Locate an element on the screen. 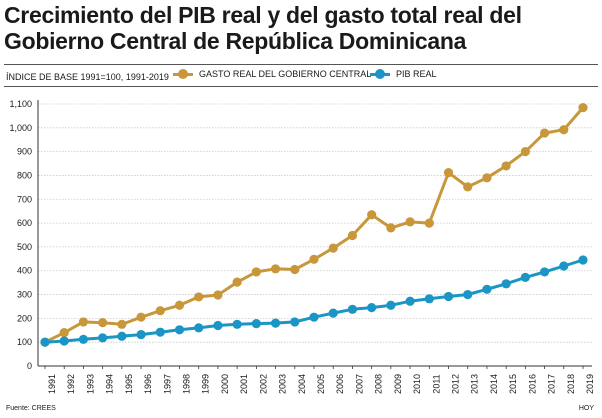 Image resolution: width=602 pixels, height=418 pixels. x-tick-label: 1992 is located at coordinates (71, 384).